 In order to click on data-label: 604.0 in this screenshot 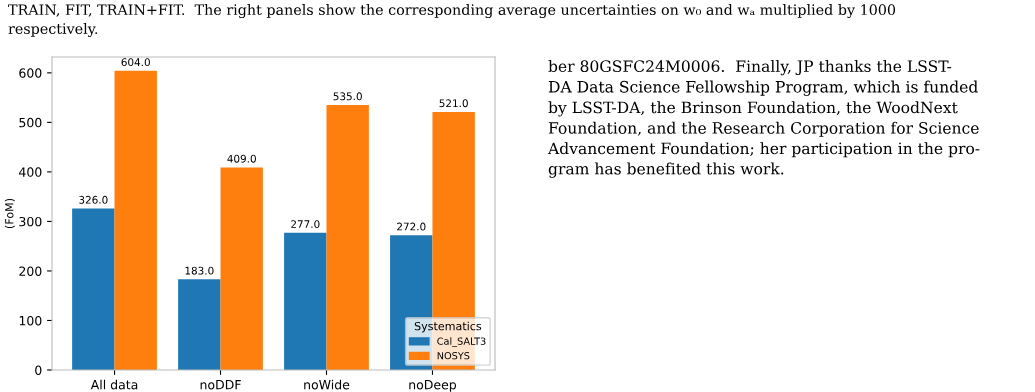, I will do `click(135, 62)`.